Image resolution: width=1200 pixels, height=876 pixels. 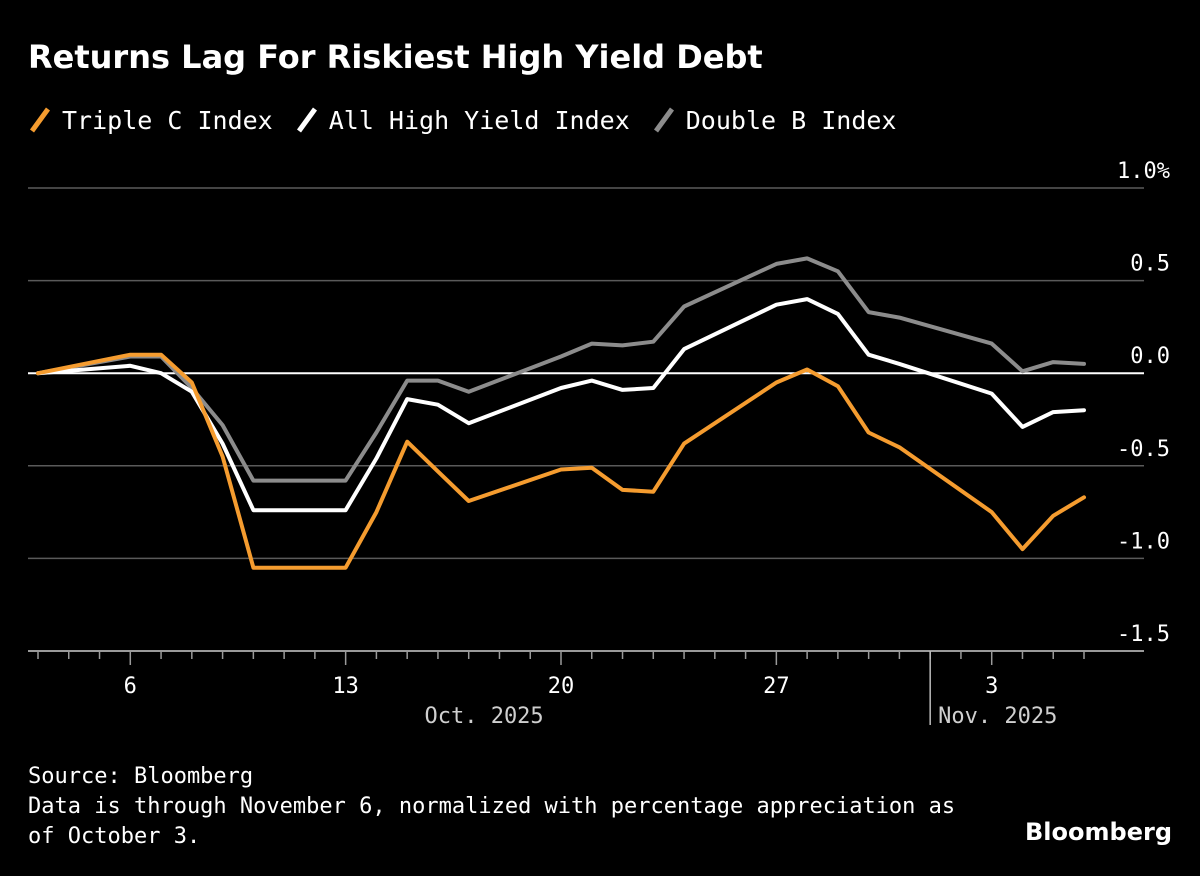 I want to click on chart-title: Returns Lag For Riskiest High Yield Debt, so click(x=395, y=57).